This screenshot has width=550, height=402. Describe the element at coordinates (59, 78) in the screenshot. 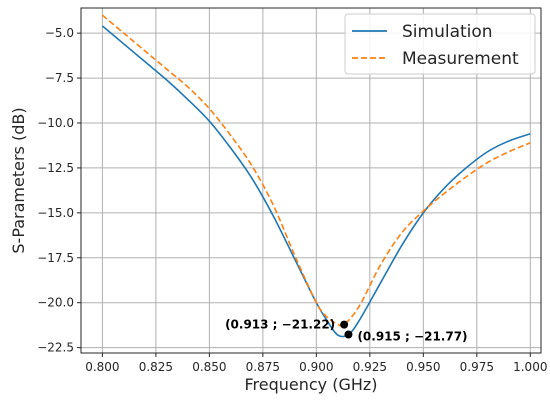

I see `y-tick-label: −7.5` at that location.